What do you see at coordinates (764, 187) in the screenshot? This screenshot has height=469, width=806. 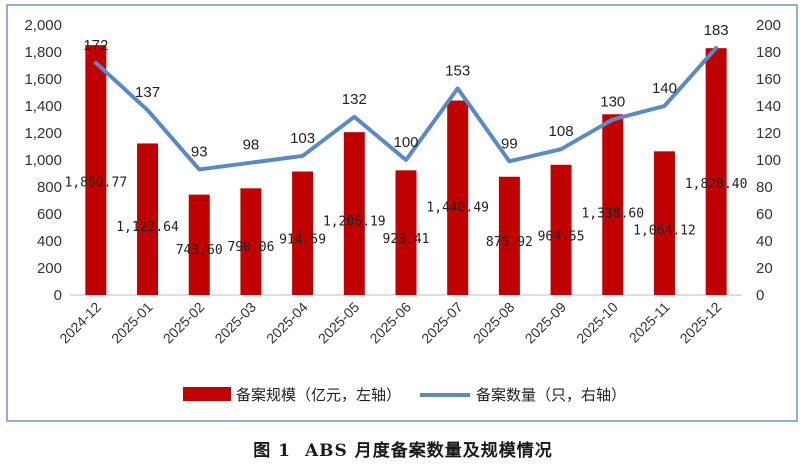 I see `y-right-tick-label: 80` at bounding box center [764, 187].